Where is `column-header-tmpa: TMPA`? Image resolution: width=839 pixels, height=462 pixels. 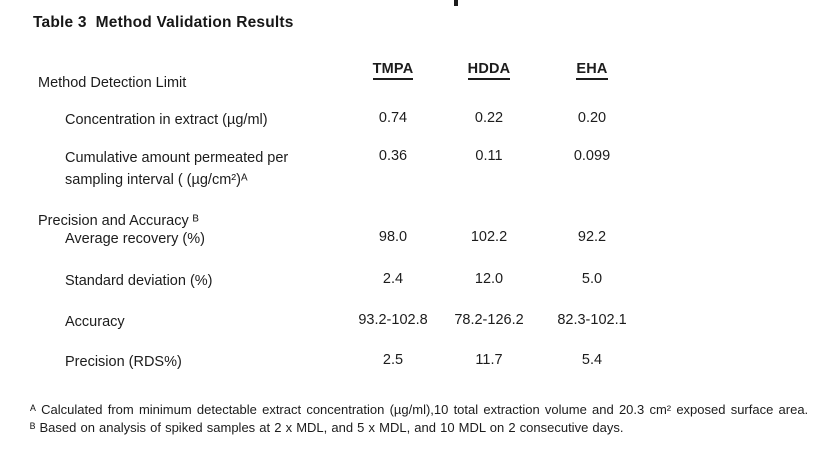 column-header-tmpa: TMPA is located at coordinates (393, 70).